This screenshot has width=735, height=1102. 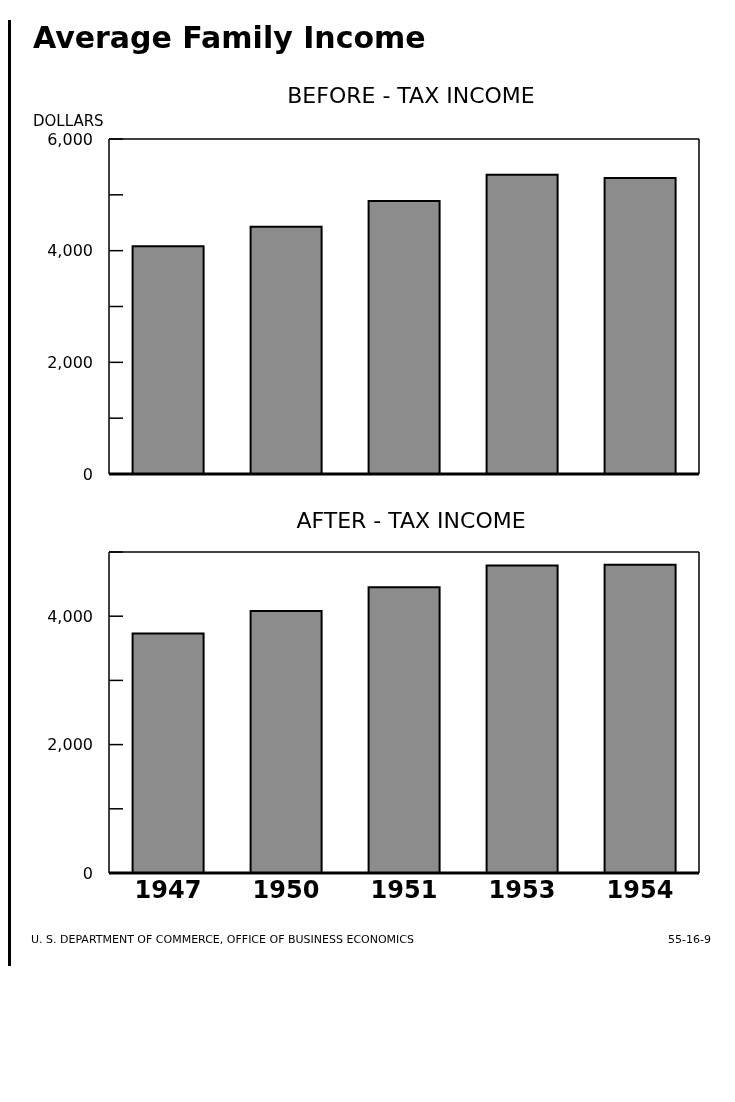 I want to click on x-tick-label: 1953, so click(x=522, y=890).